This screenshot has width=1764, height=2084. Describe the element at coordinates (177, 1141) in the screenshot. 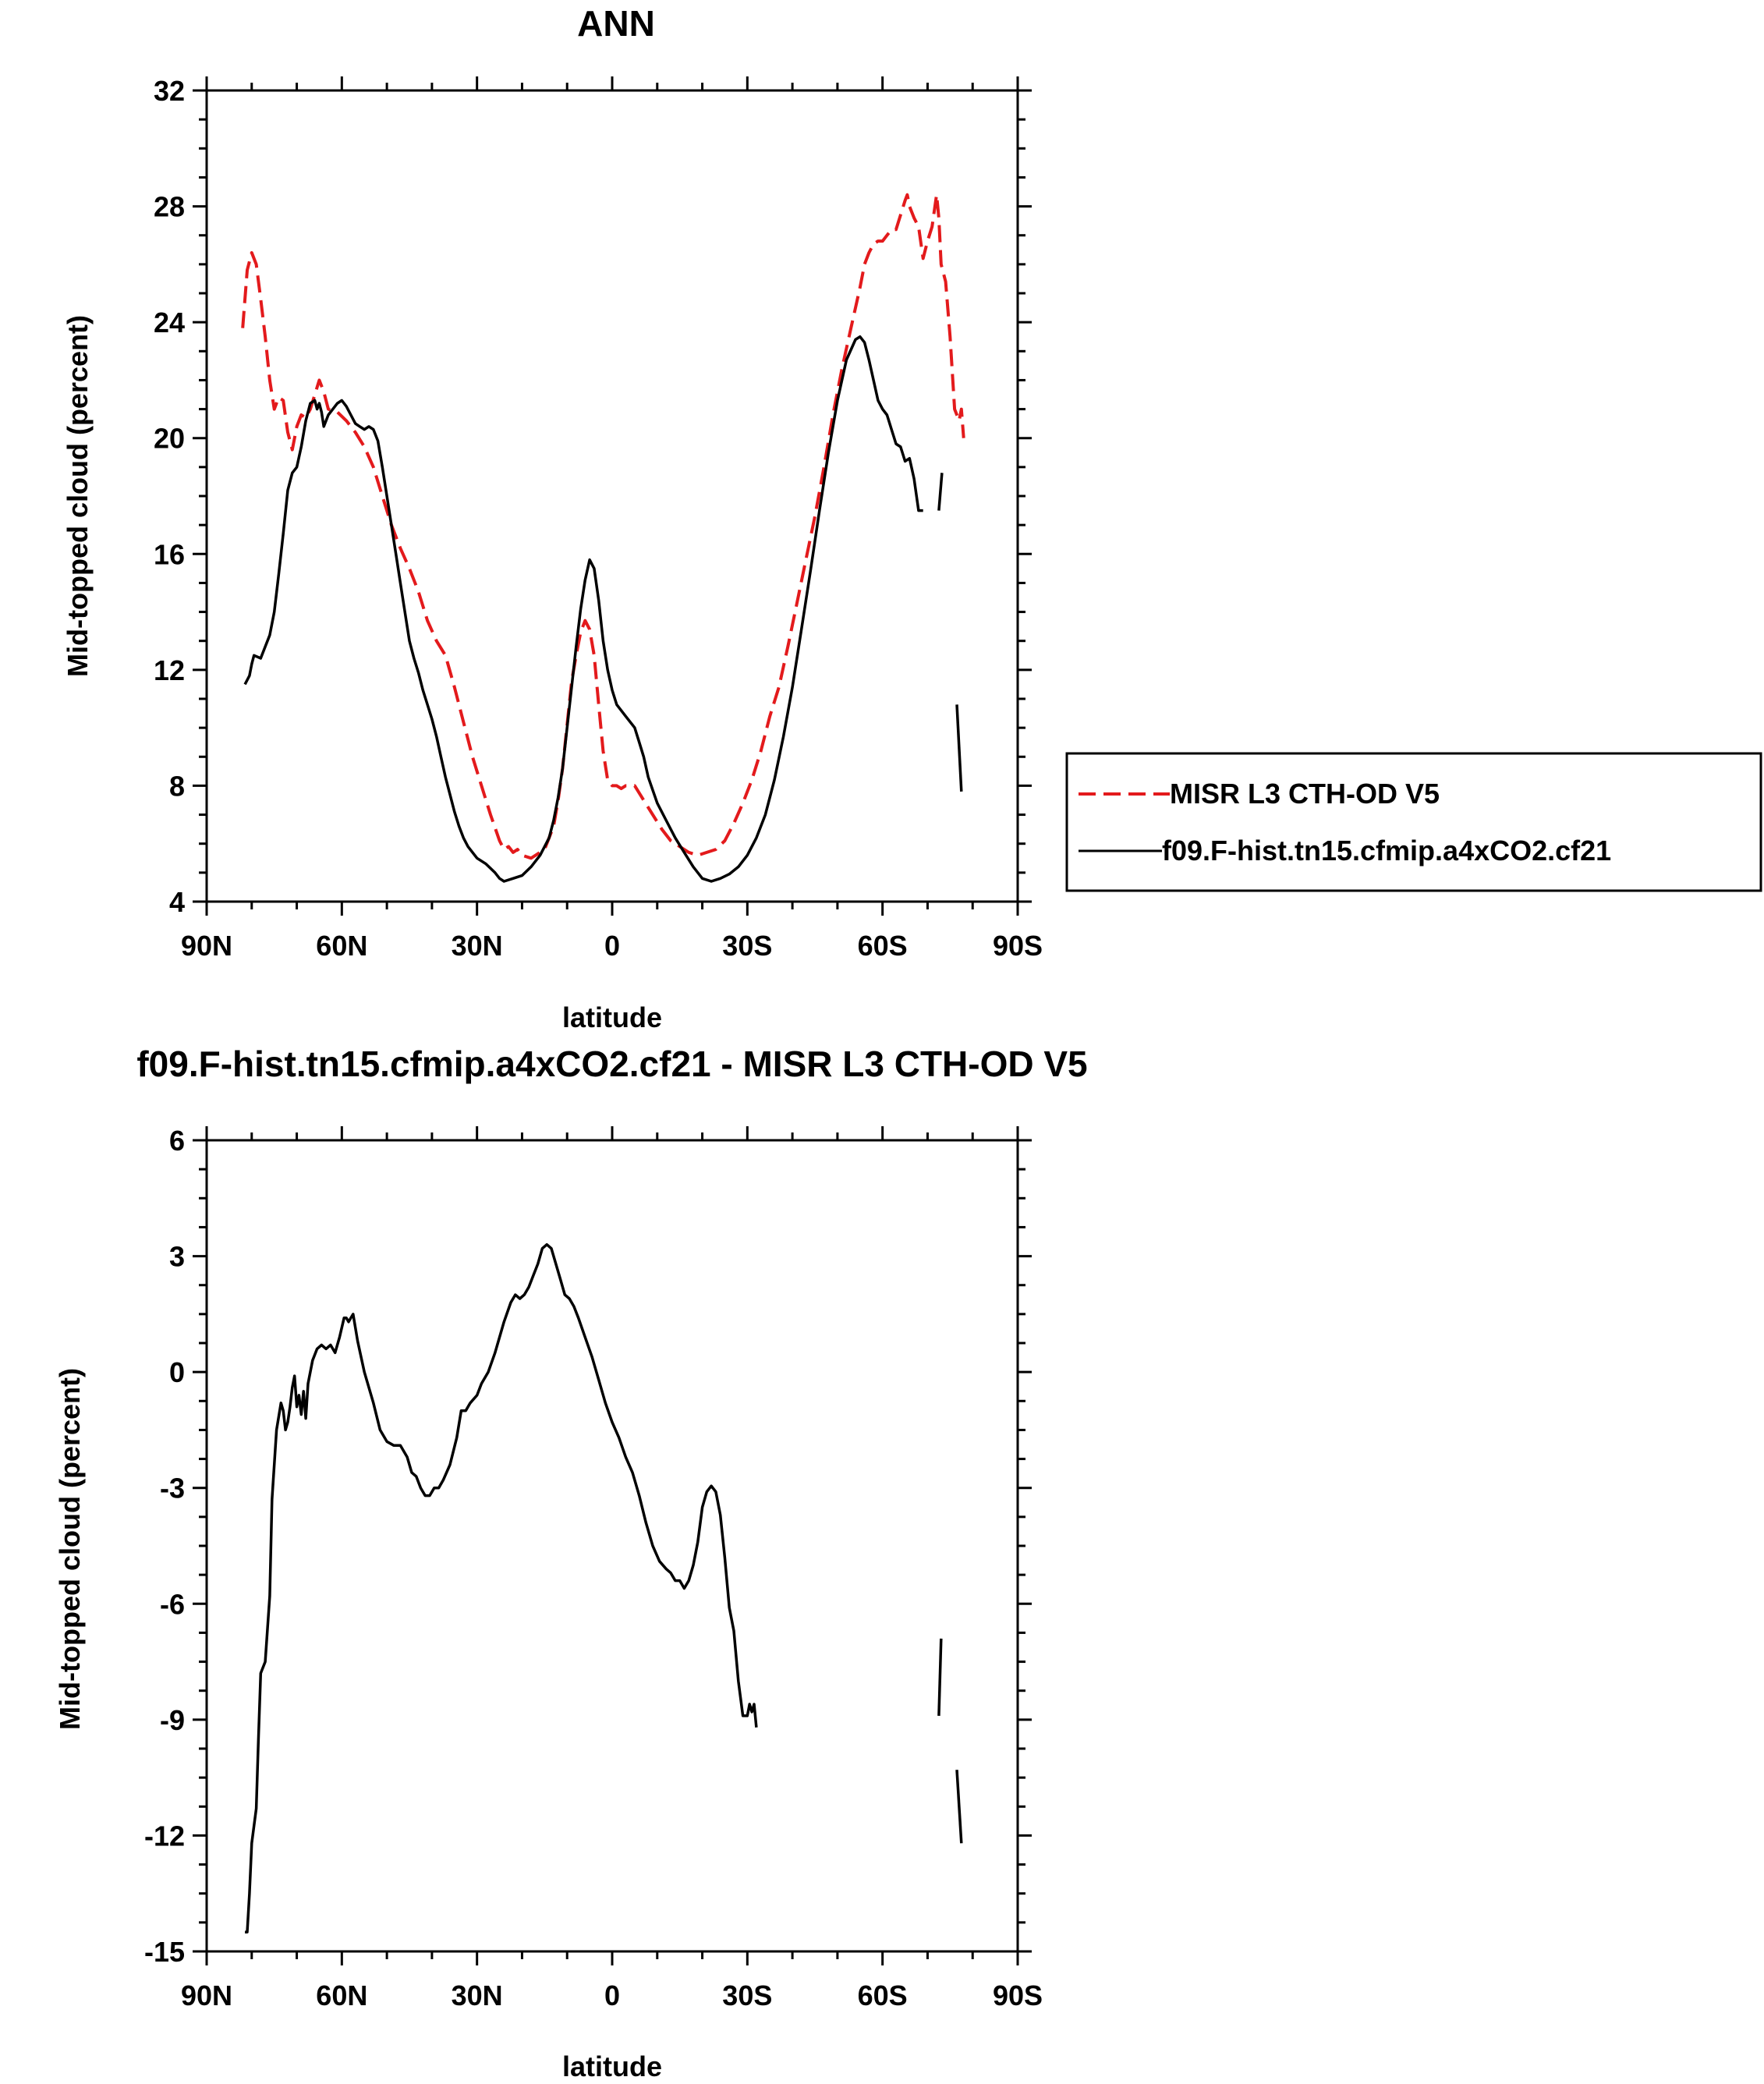

I see `y-tick-label: 6` at that location.